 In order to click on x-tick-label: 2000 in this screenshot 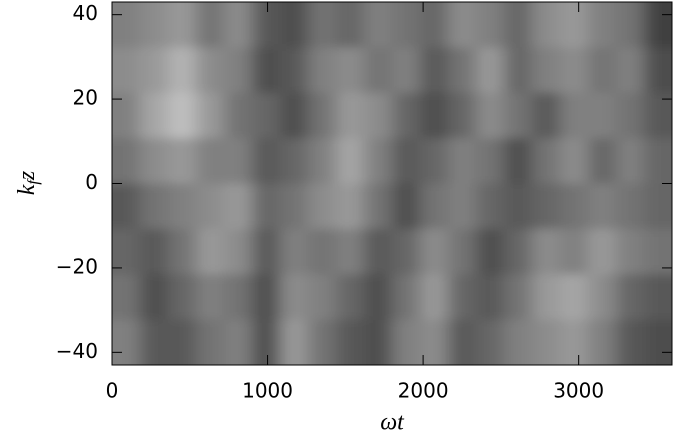, I will do `click(423, 391)`.